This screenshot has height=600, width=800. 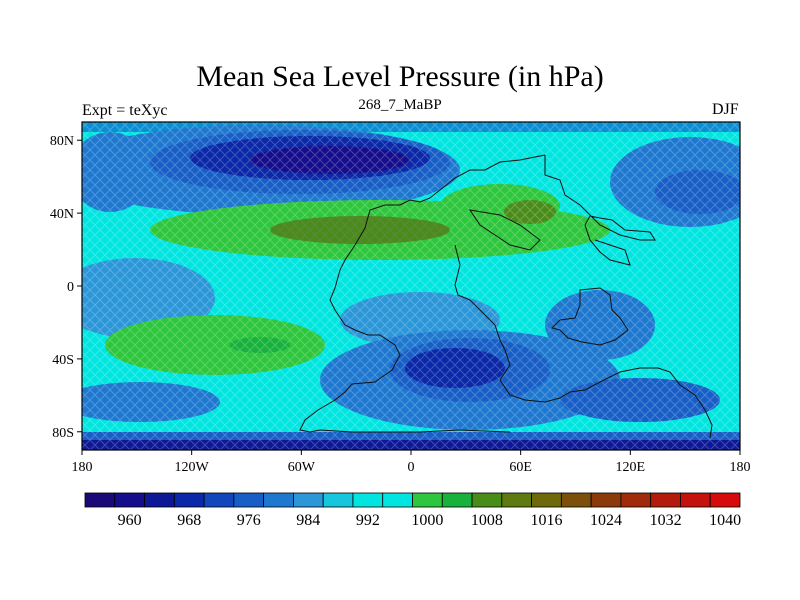 I want to click on page-title: Mean Sea Level Pressure (in hPa), so click(x=400, y=76).